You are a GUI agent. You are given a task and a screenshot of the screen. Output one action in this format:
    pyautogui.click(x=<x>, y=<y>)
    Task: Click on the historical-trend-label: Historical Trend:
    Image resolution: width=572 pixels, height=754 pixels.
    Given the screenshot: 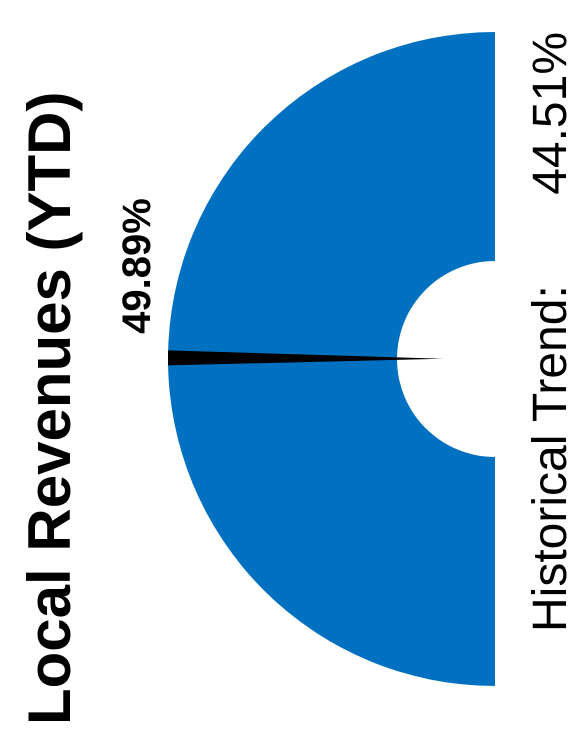 What is the action you would take?
    pyautogui.click(x=548, y=458)
    